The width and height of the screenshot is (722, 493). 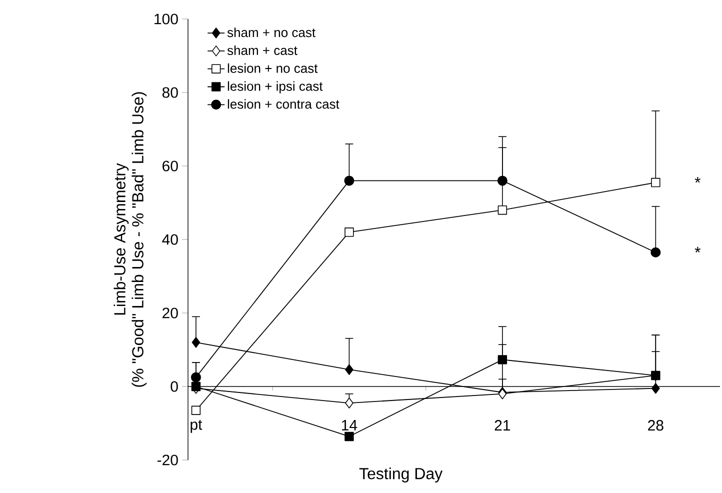 What do you see at coordinates (262, 50) in the screenshot?
I see `legend-label: sham + cast` at bounding box center [262, 50].